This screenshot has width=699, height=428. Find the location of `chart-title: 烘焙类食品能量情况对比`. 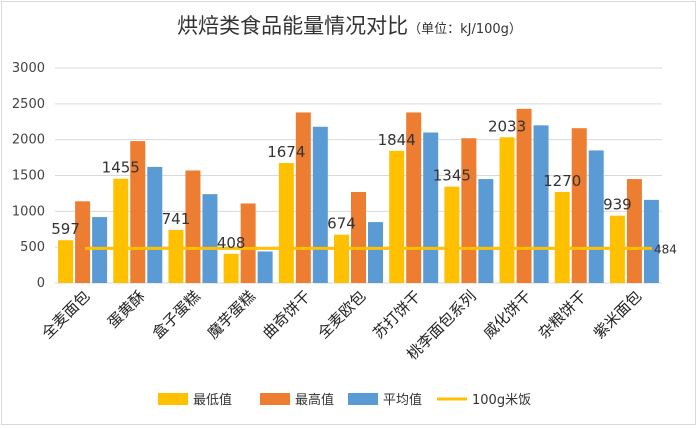

chart-title: 烘焙类食品能量情况对比 is located at coordinates (293, 26).